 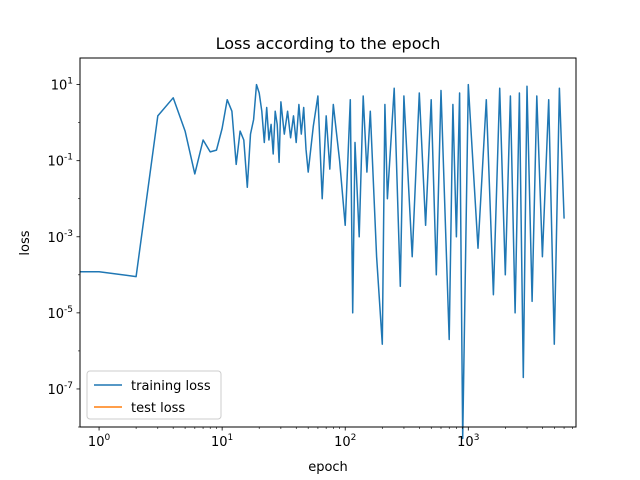 What do you see at coordinates (328, 43) in the screenshot?
I see `chart-title: Loss according to the epoch` at bounding box center [328, 43].